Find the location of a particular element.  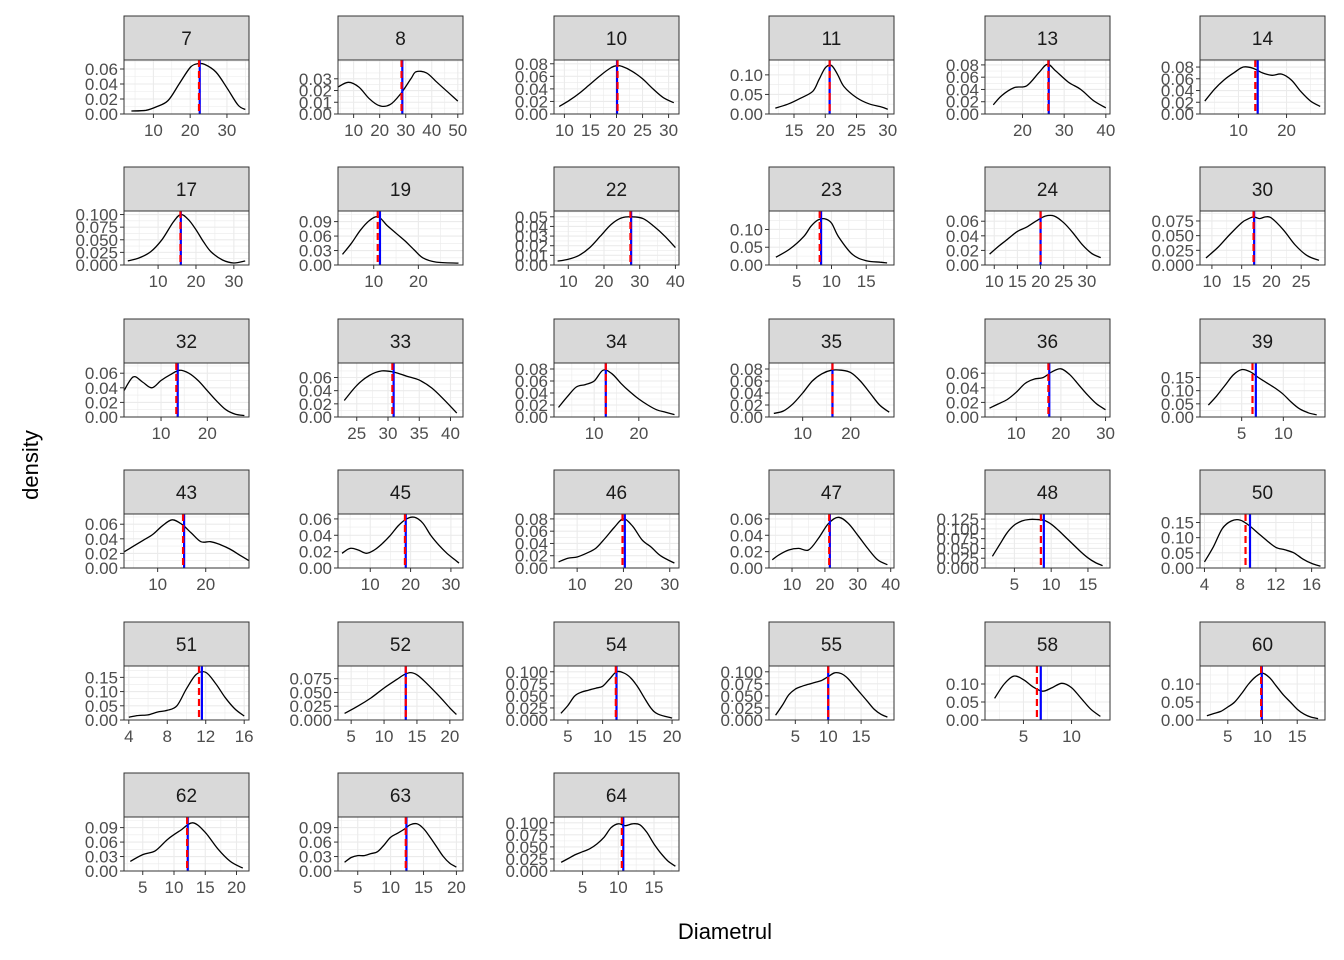

facet-panel-8: 8 10 20 30 40 50 0.000.010.020.03 is located at coordinates (383, 77).